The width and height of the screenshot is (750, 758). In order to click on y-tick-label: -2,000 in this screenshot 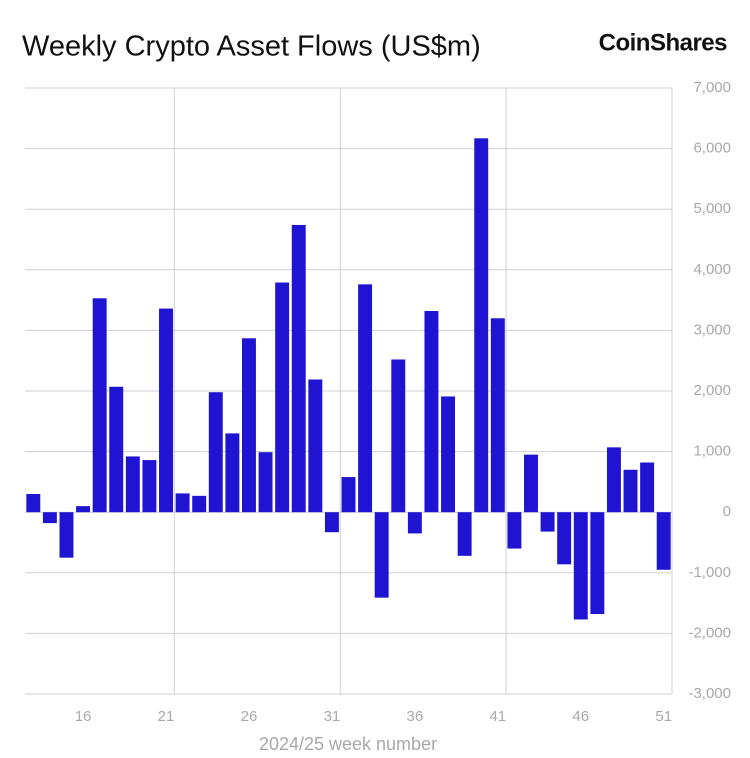, I will do `click(709, 632)`.